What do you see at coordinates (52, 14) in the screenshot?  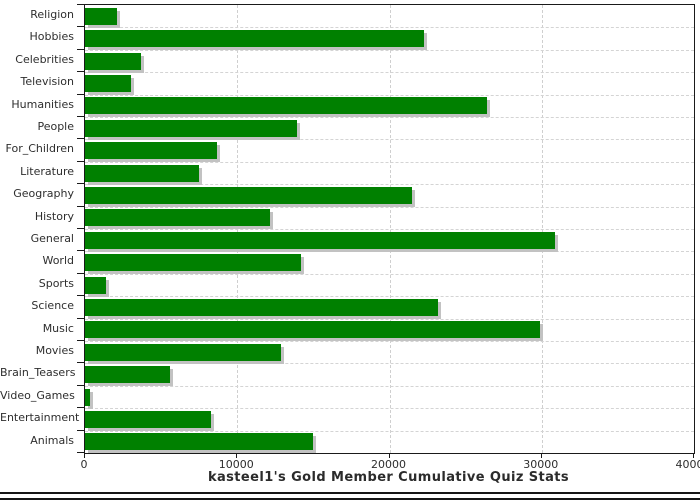 I see `y-label-religion: Religion` at bounding box center [52, 14].